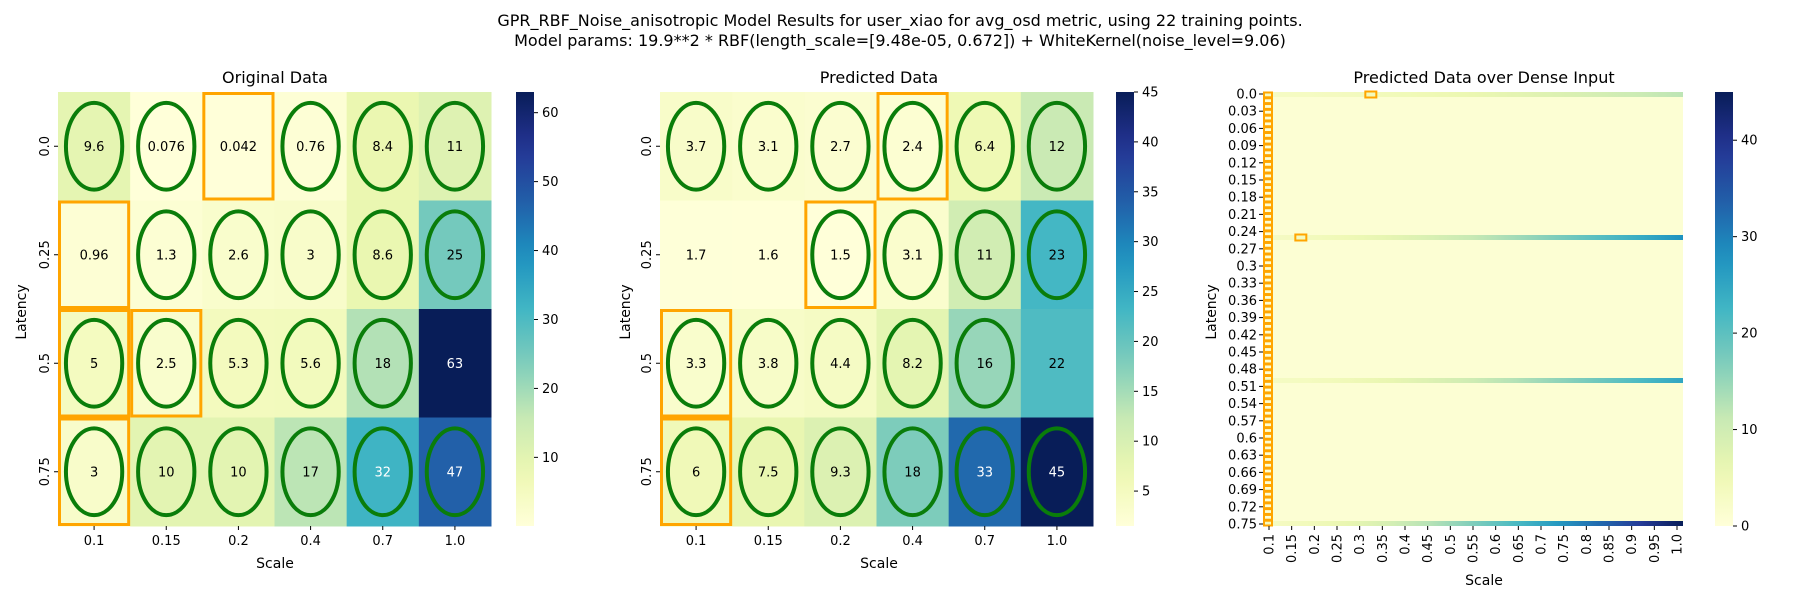  Describe the element at coordinates (1150, 93) in the screenshot. I see `predicted-data-colorbar-tick-label: 45` at that location.